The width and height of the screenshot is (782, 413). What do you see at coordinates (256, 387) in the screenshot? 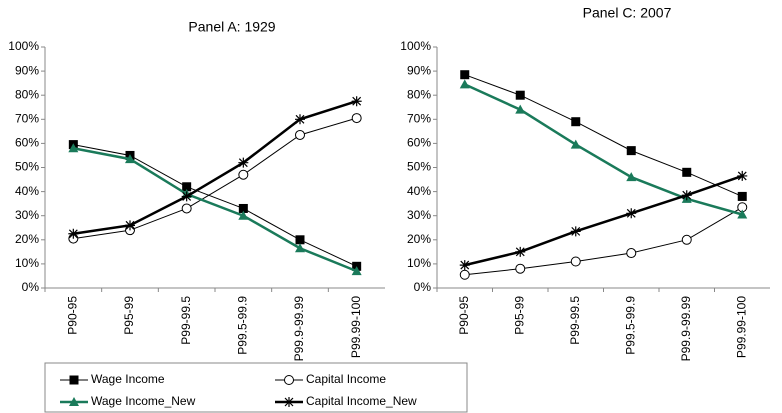
I see `legend-box` at bounding box center [256, 387].